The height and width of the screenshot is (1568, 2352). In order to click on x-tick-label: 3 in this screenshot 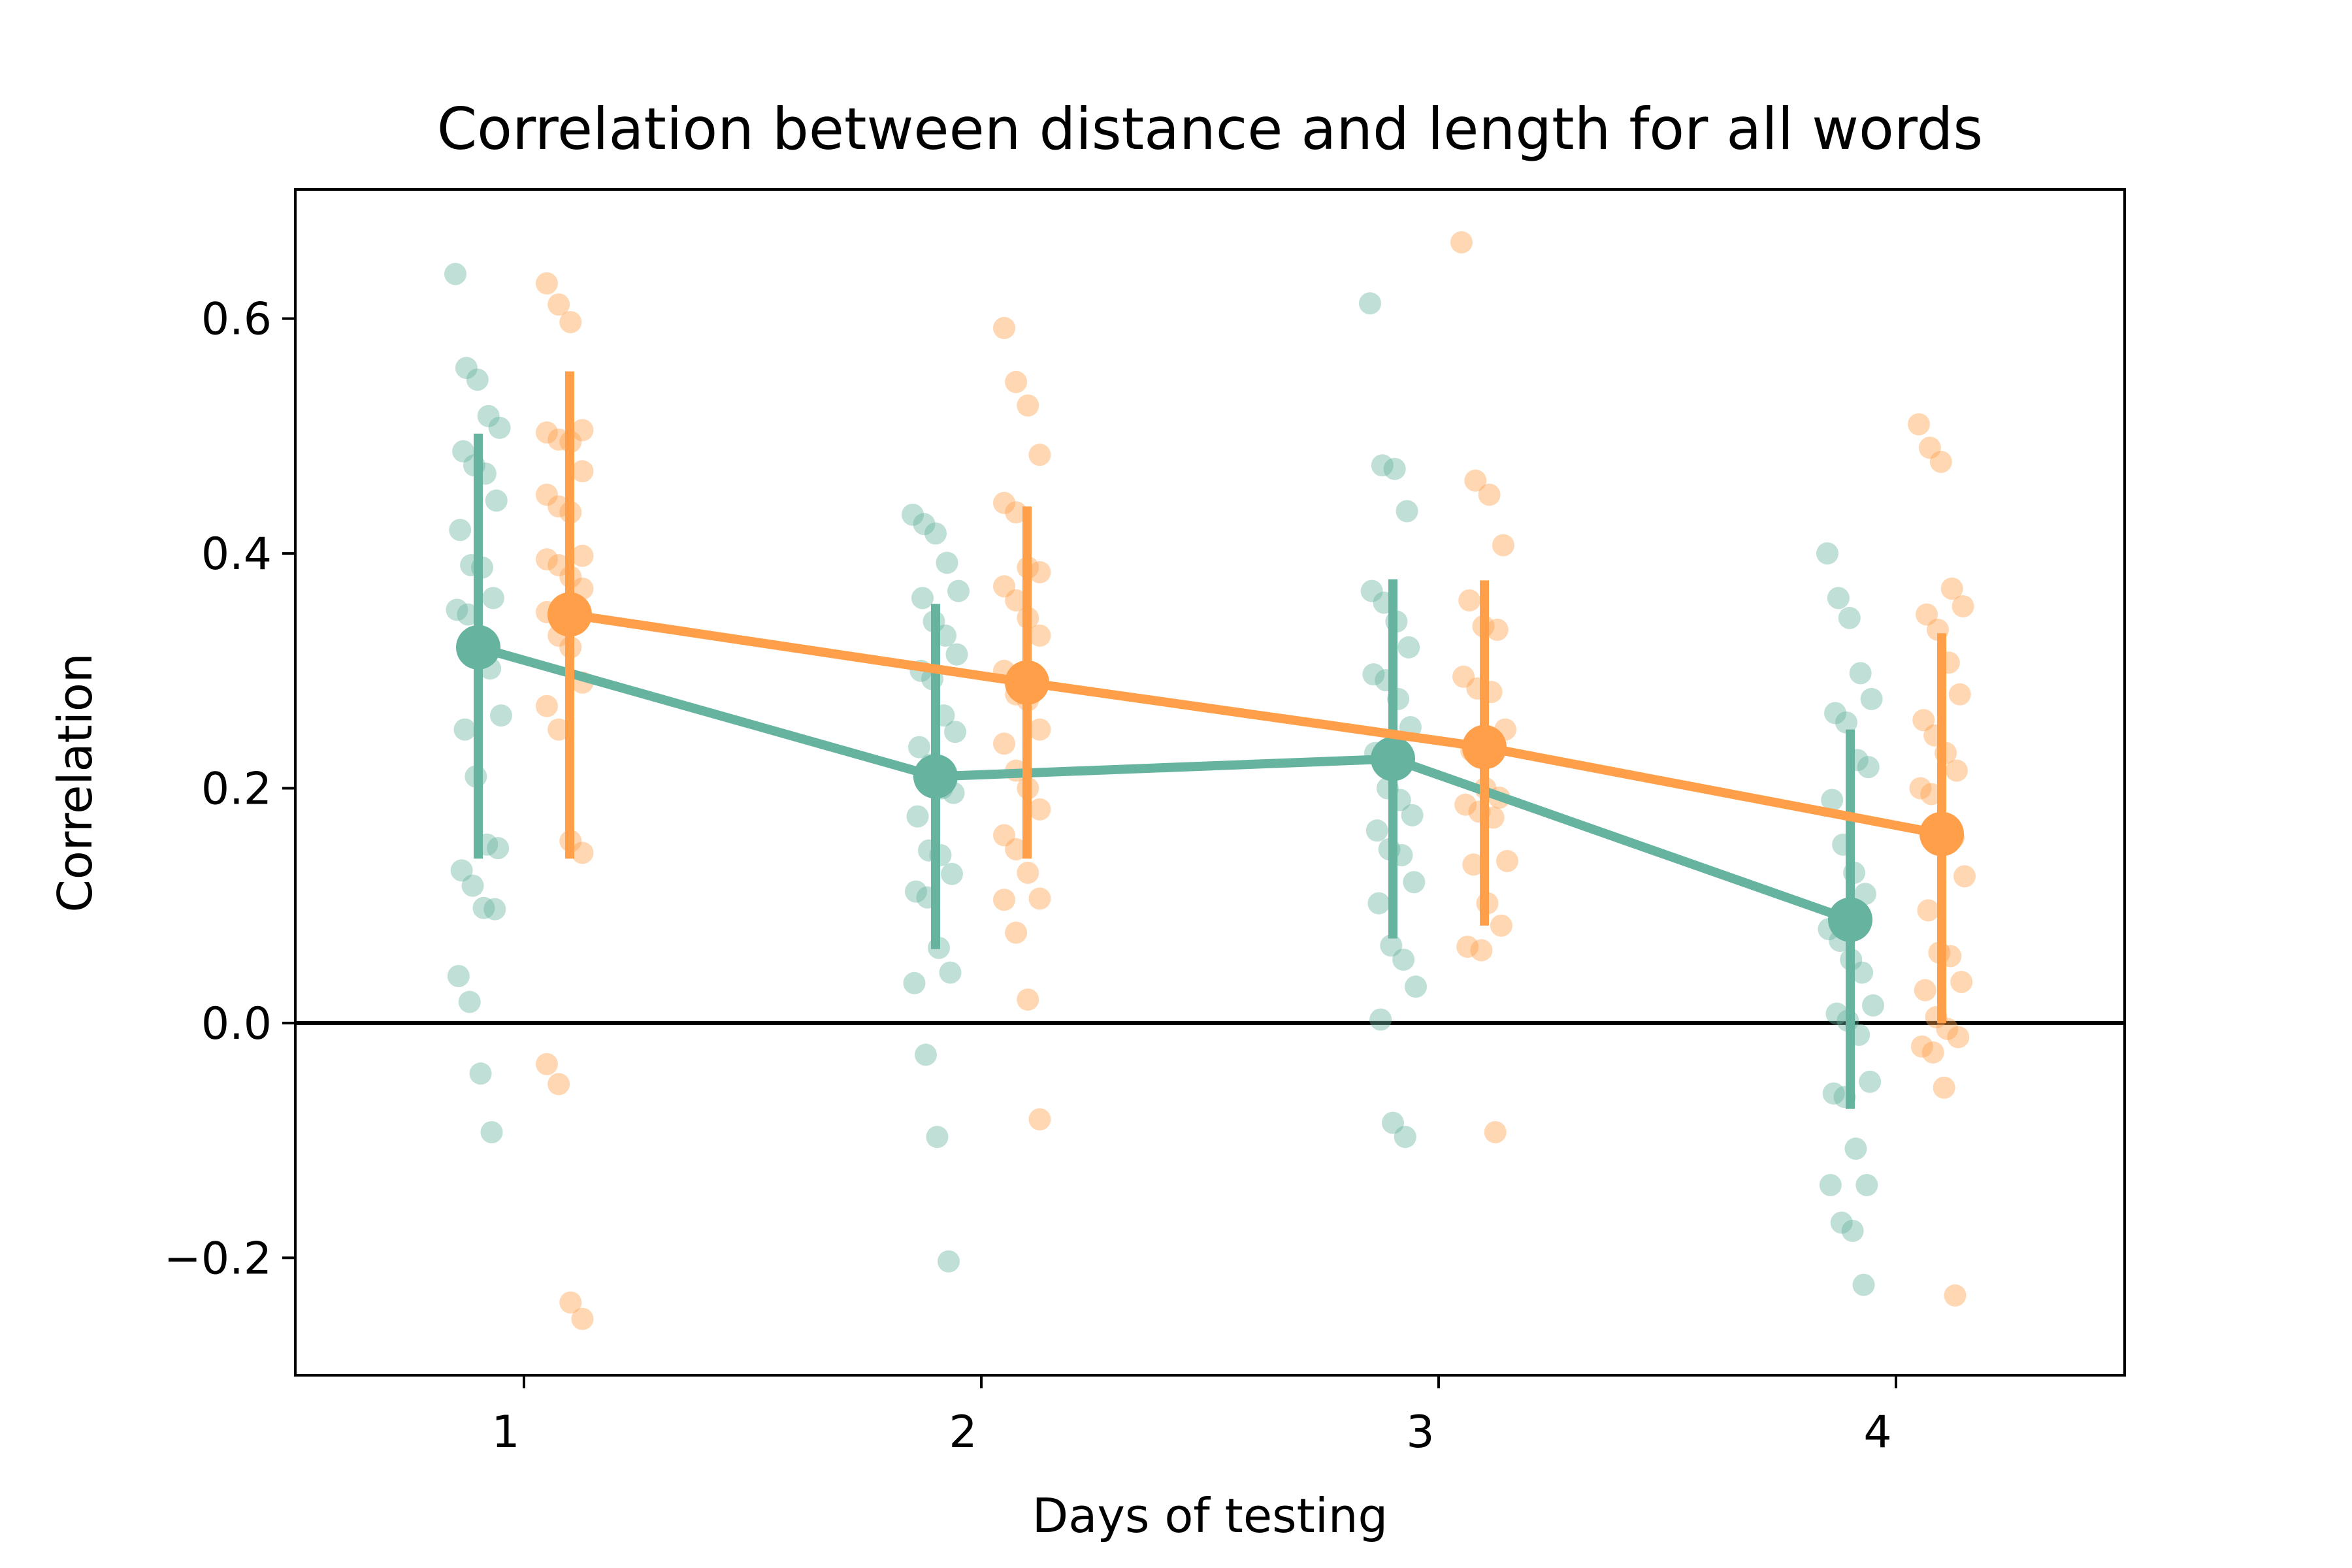, I will do `click(1420, 1432)`.